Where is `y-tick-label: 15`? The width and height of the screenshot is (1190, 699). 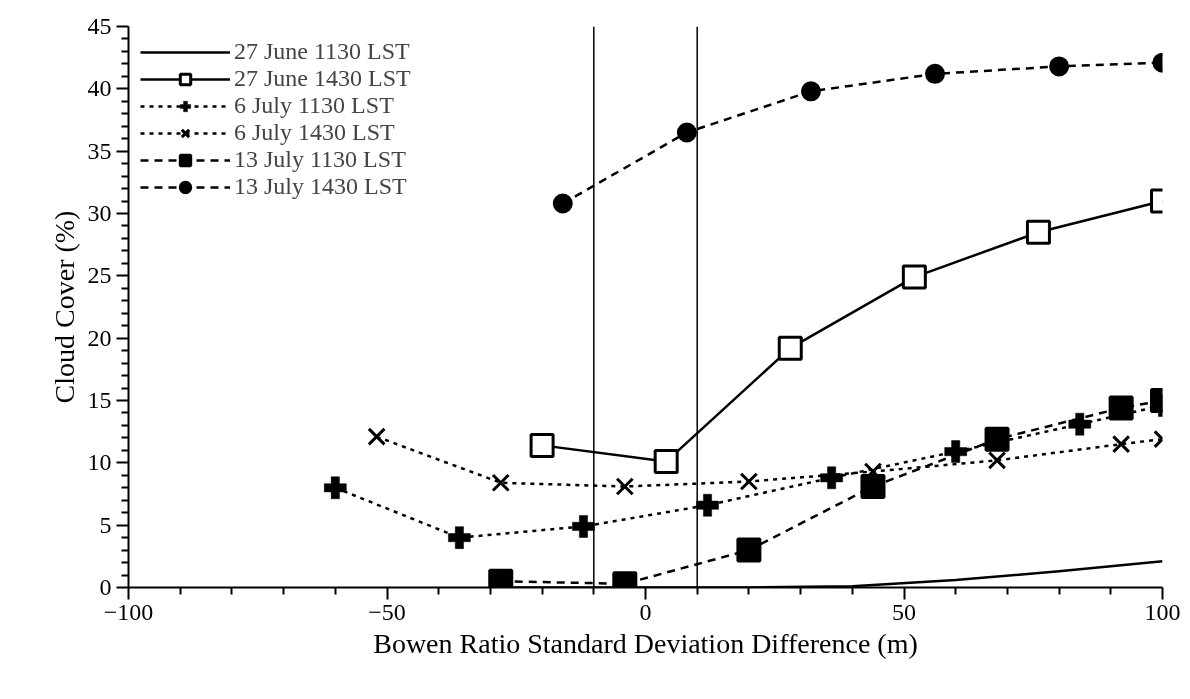
y-tick-label: 15 is located at coordinates (99, 400).